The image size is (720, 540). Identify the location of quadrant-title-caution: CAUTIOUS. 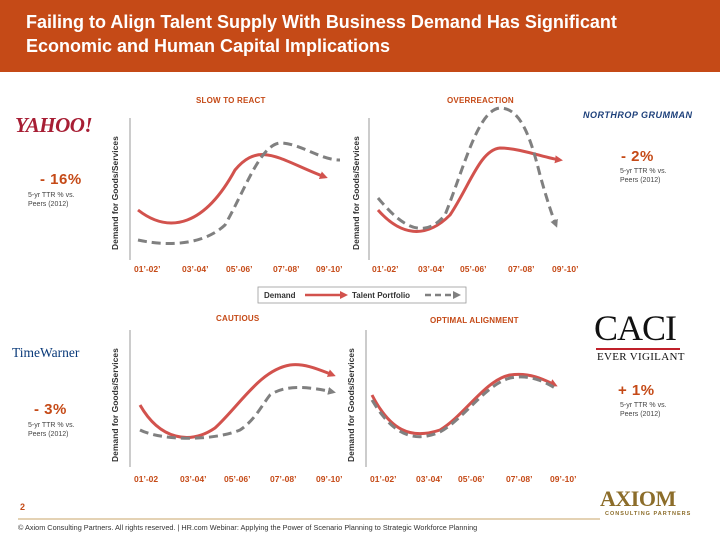
(238, 318).